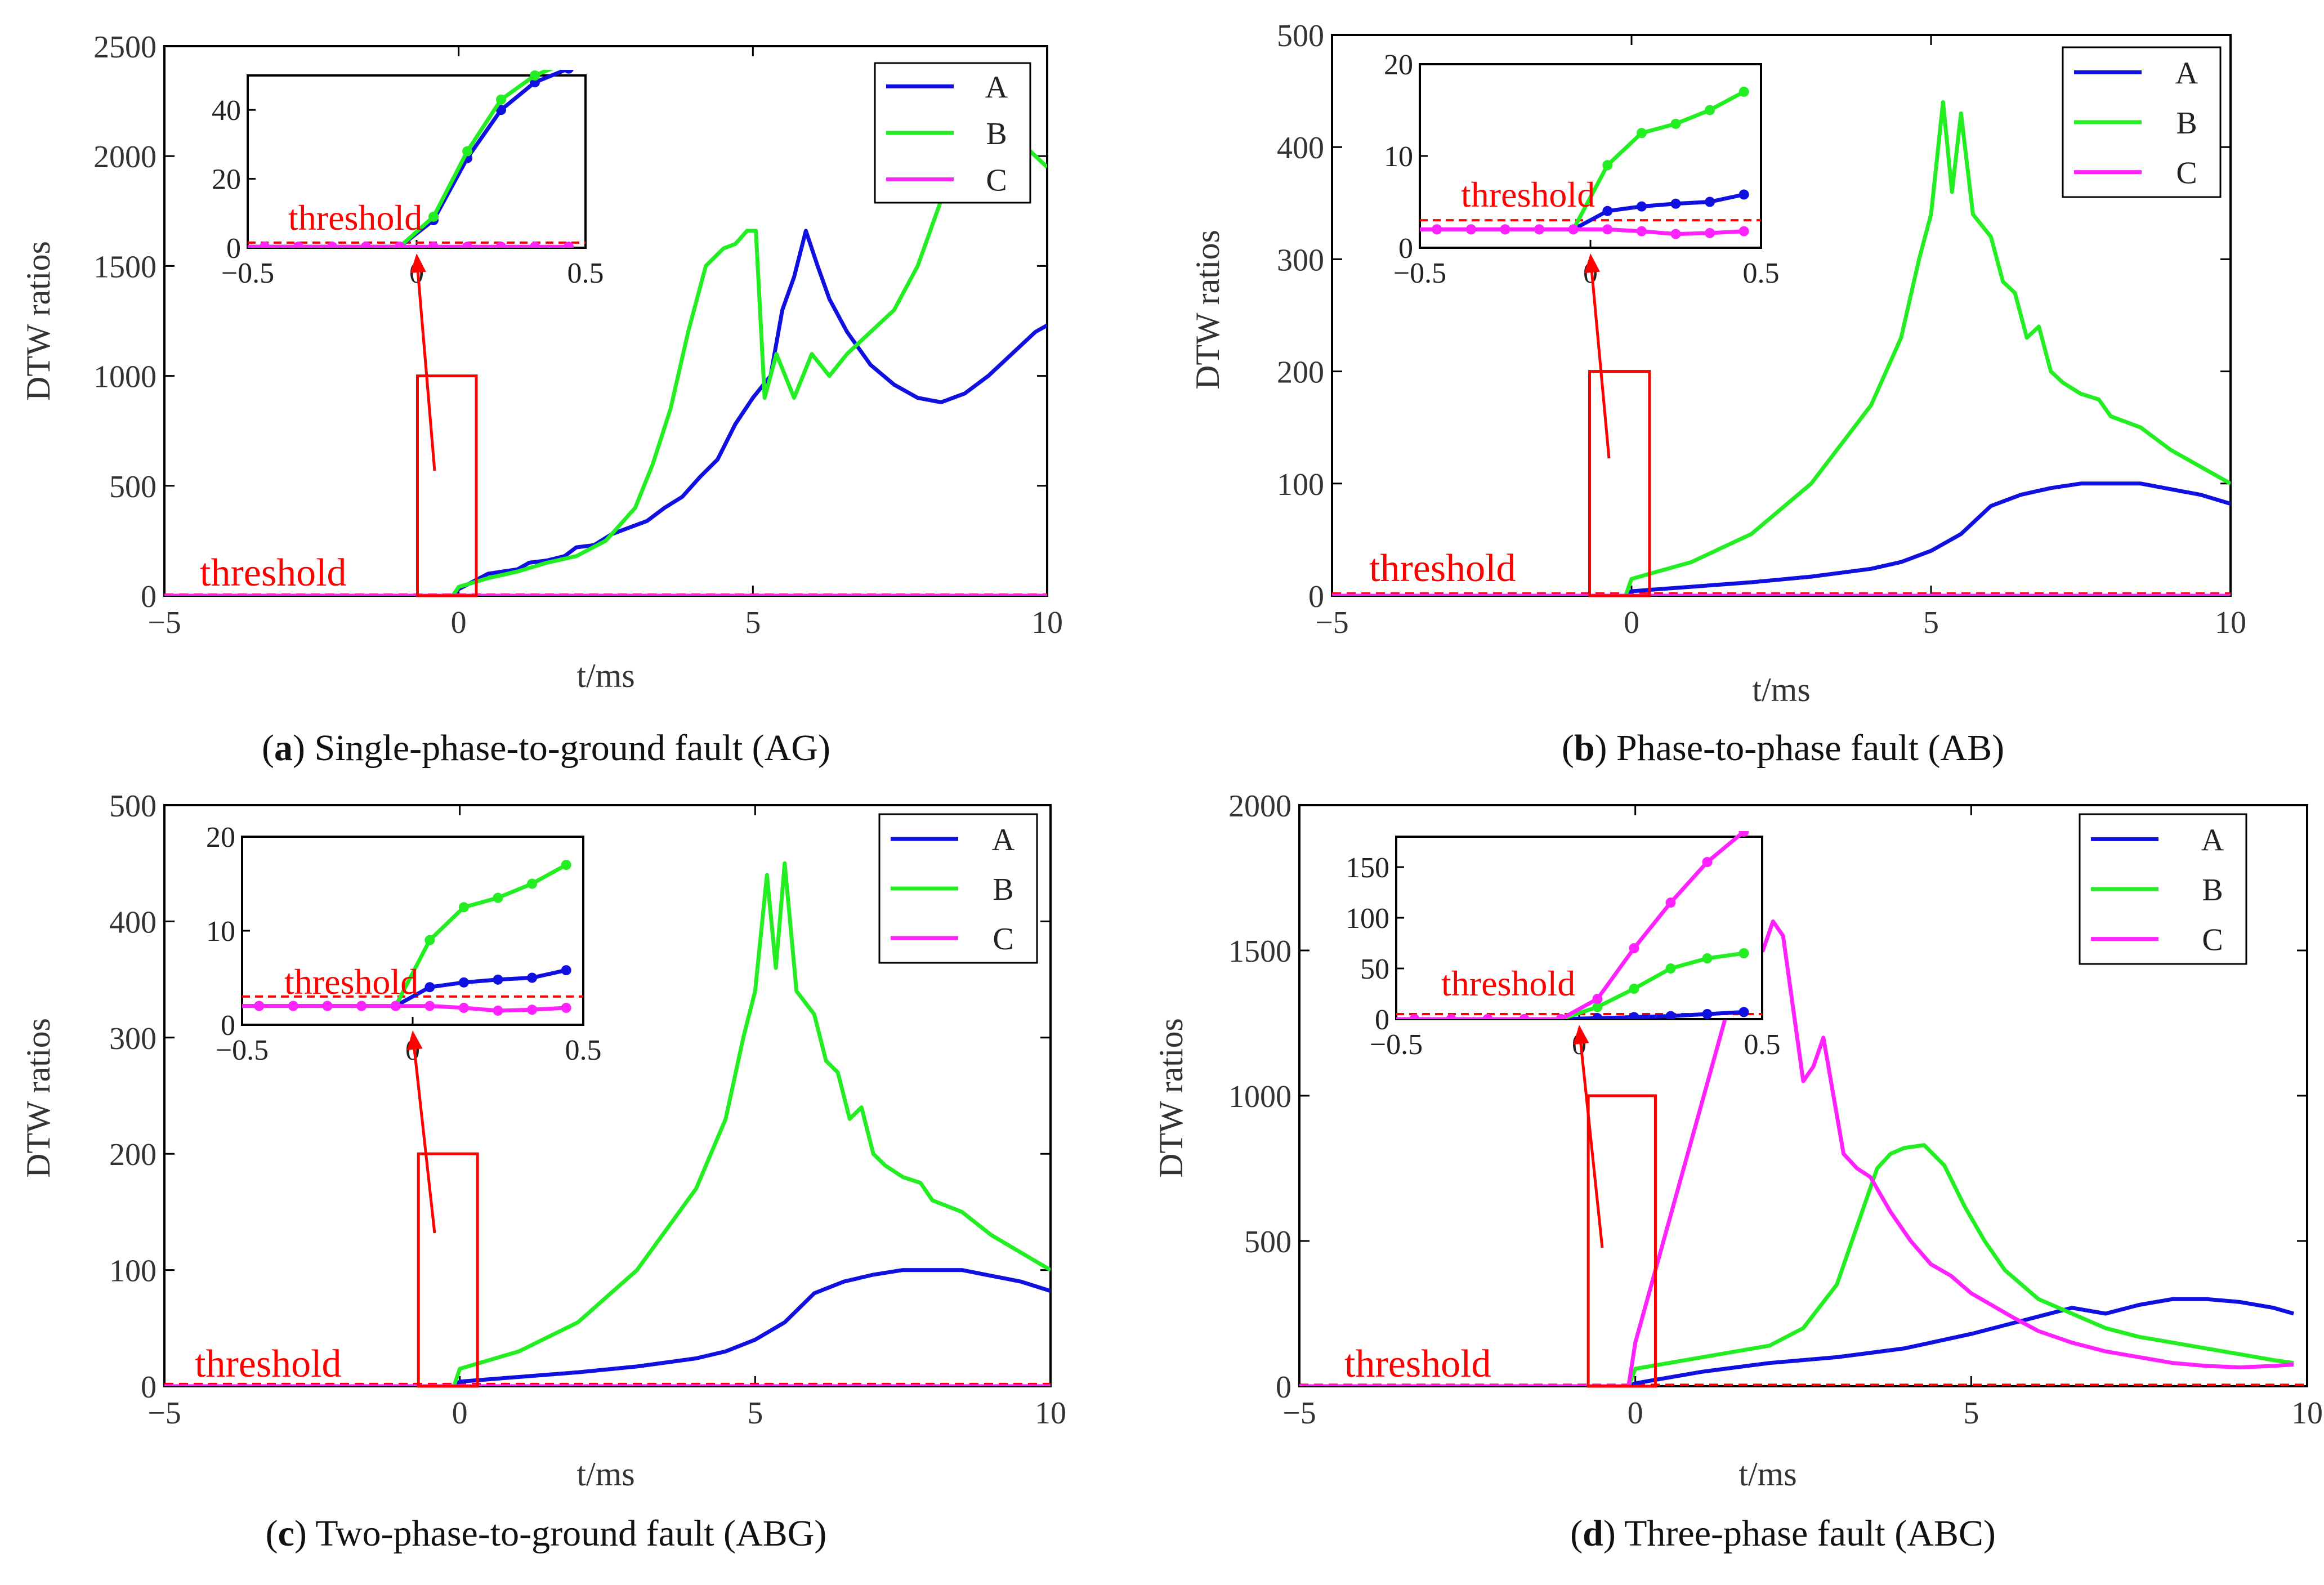  What do you see at coordinates (226, 111) in the screenshot?
I see `inset-y-tick-label: 40` at bounding box center [226, 111].